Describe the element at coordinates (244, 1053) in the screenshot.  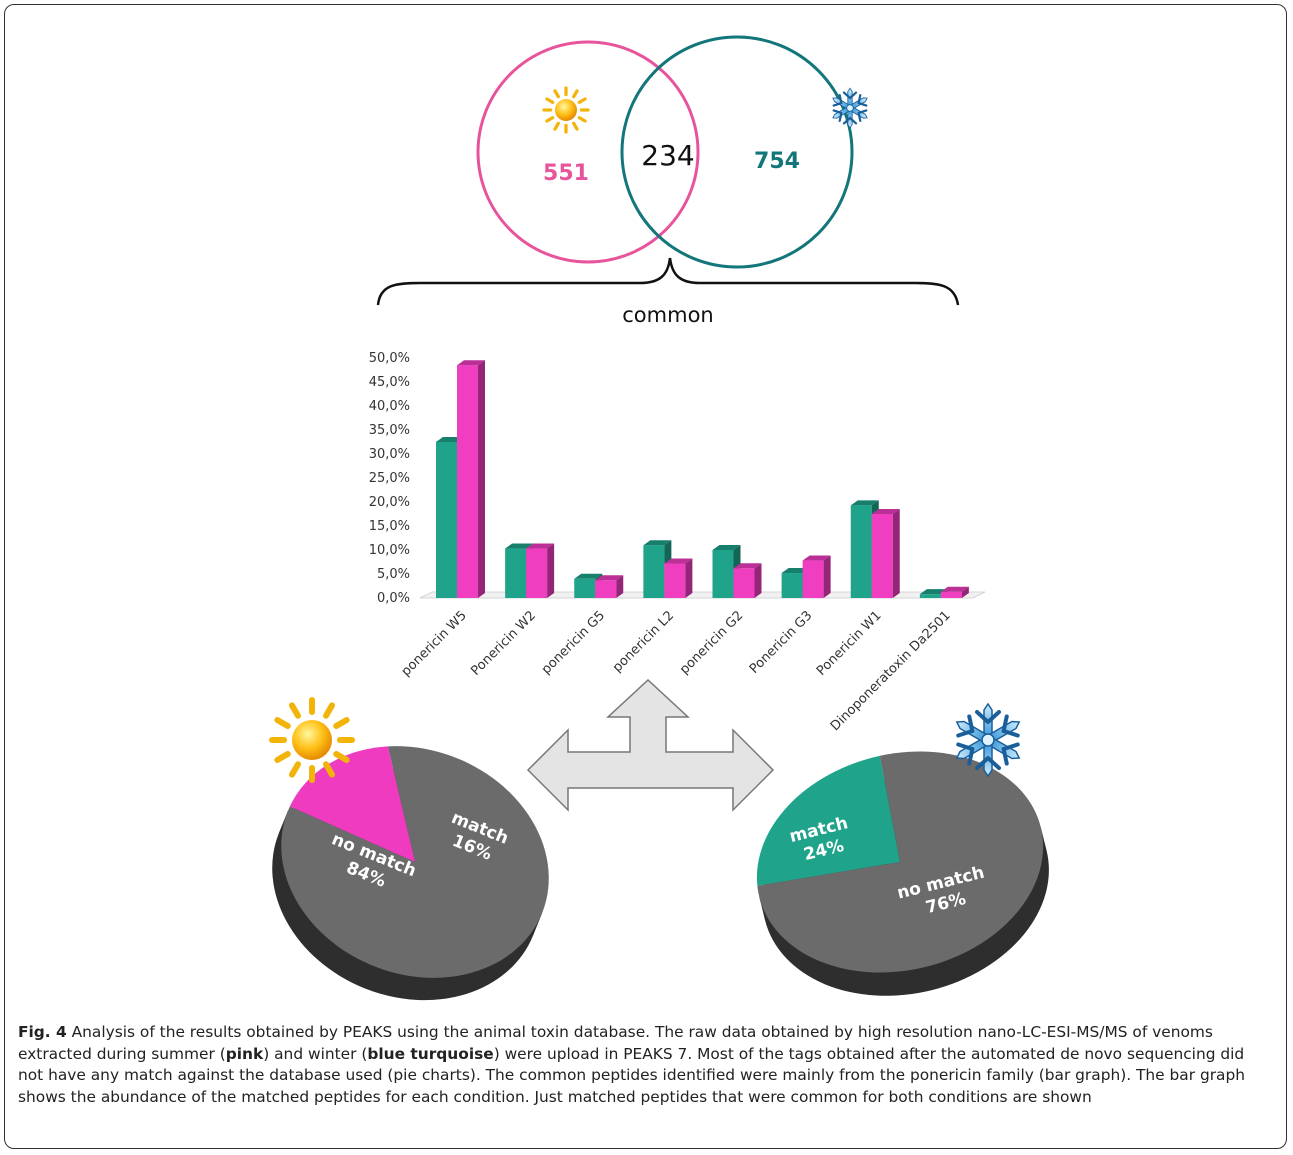
I see `caption-bold-pink: pink` at that location.